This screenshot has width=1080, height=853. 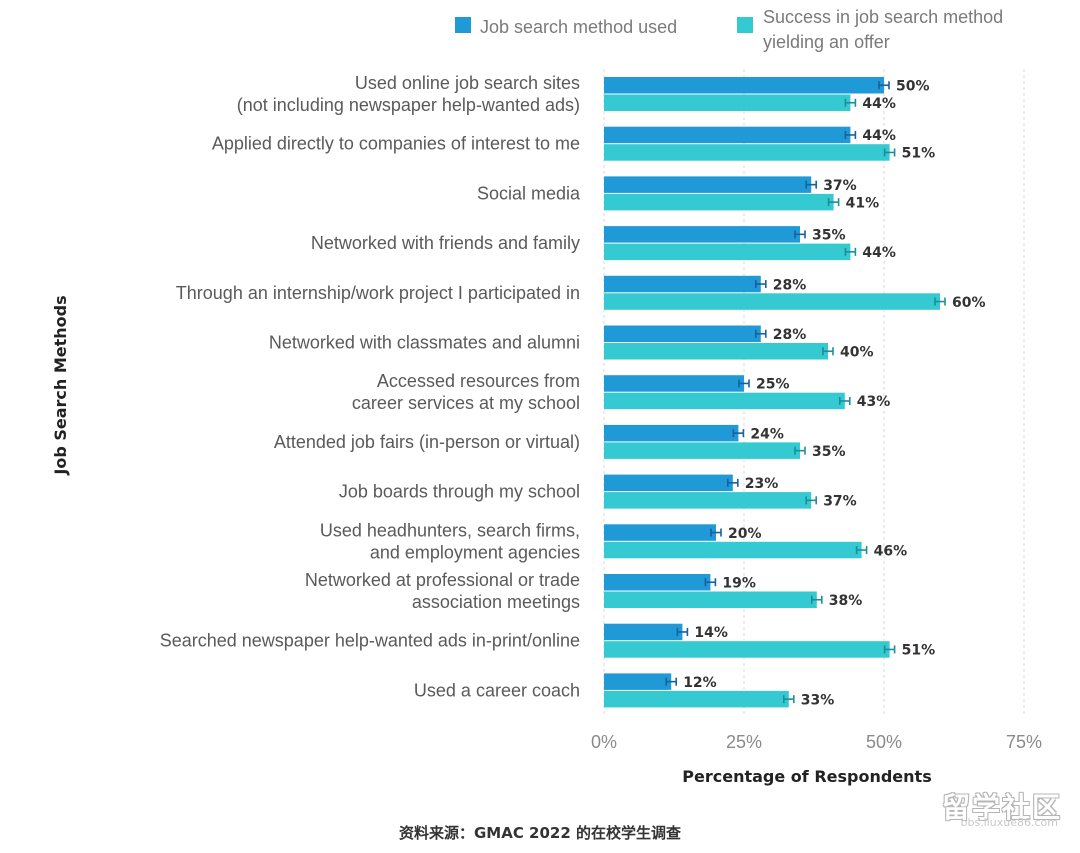 What do you see at coordinates (790, 285) in the screenshot?
I see `data-label: 28%` at bounding box center [790, 285].